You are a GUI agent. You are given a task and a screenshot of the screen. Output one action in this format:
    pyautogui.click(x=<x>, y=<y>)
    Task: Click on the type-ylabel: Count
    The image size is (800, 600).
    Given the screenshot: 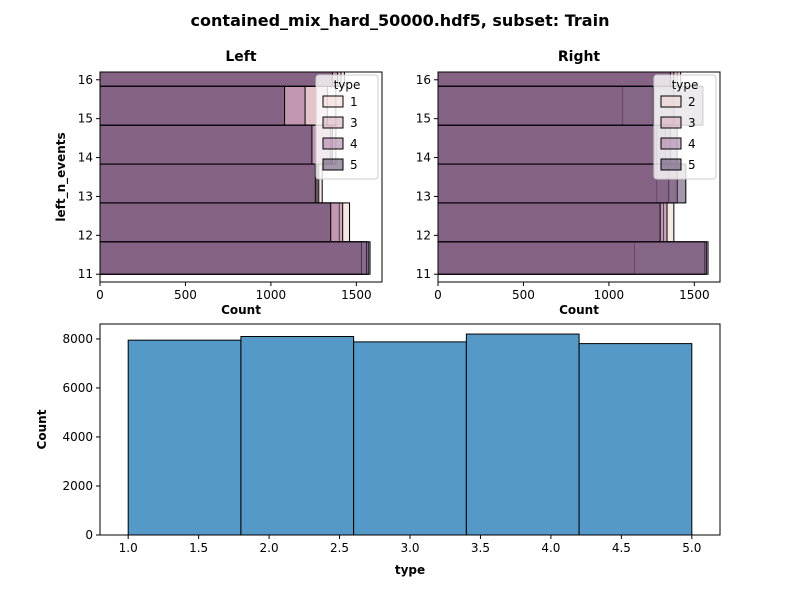 What is the action you would take?
    pyautogui.click(x=42, y=429)
    